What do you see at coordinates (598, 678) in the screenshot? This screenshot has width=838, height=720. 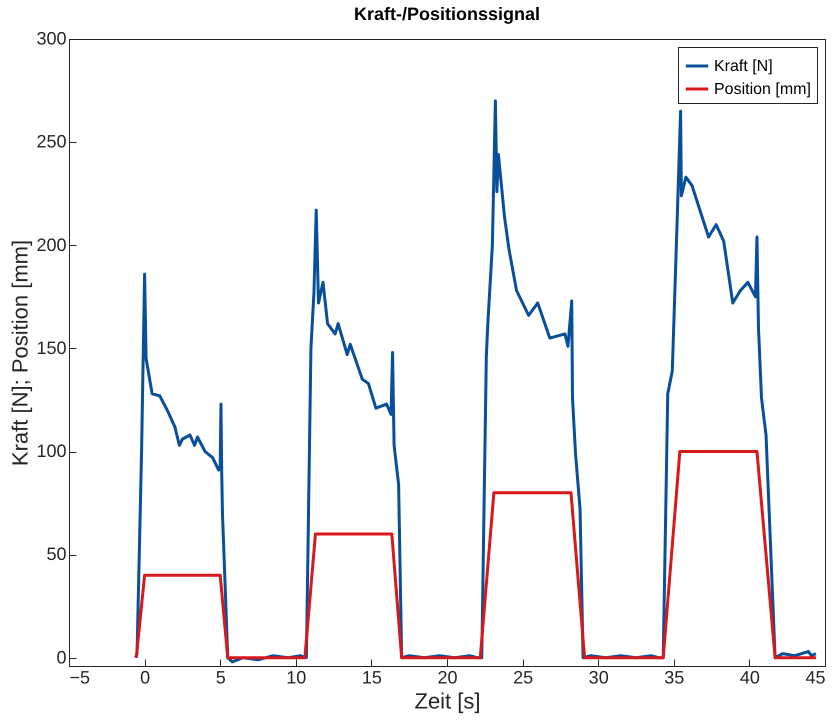 I see `x-tick-label: 30` at bounding box center [598, 678].